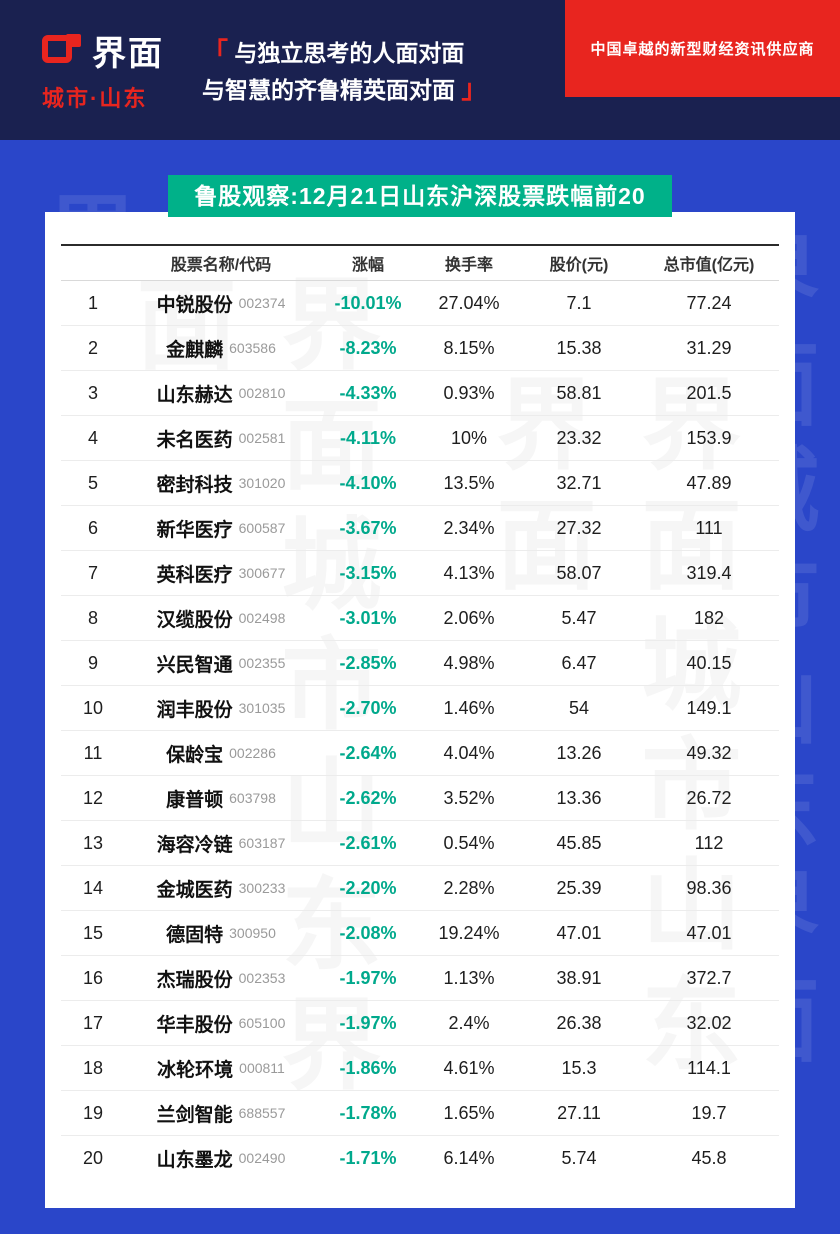  Describe the element at coordinates (579, 932) in the screenshot. I see `price-cell: 47.01` at that location.